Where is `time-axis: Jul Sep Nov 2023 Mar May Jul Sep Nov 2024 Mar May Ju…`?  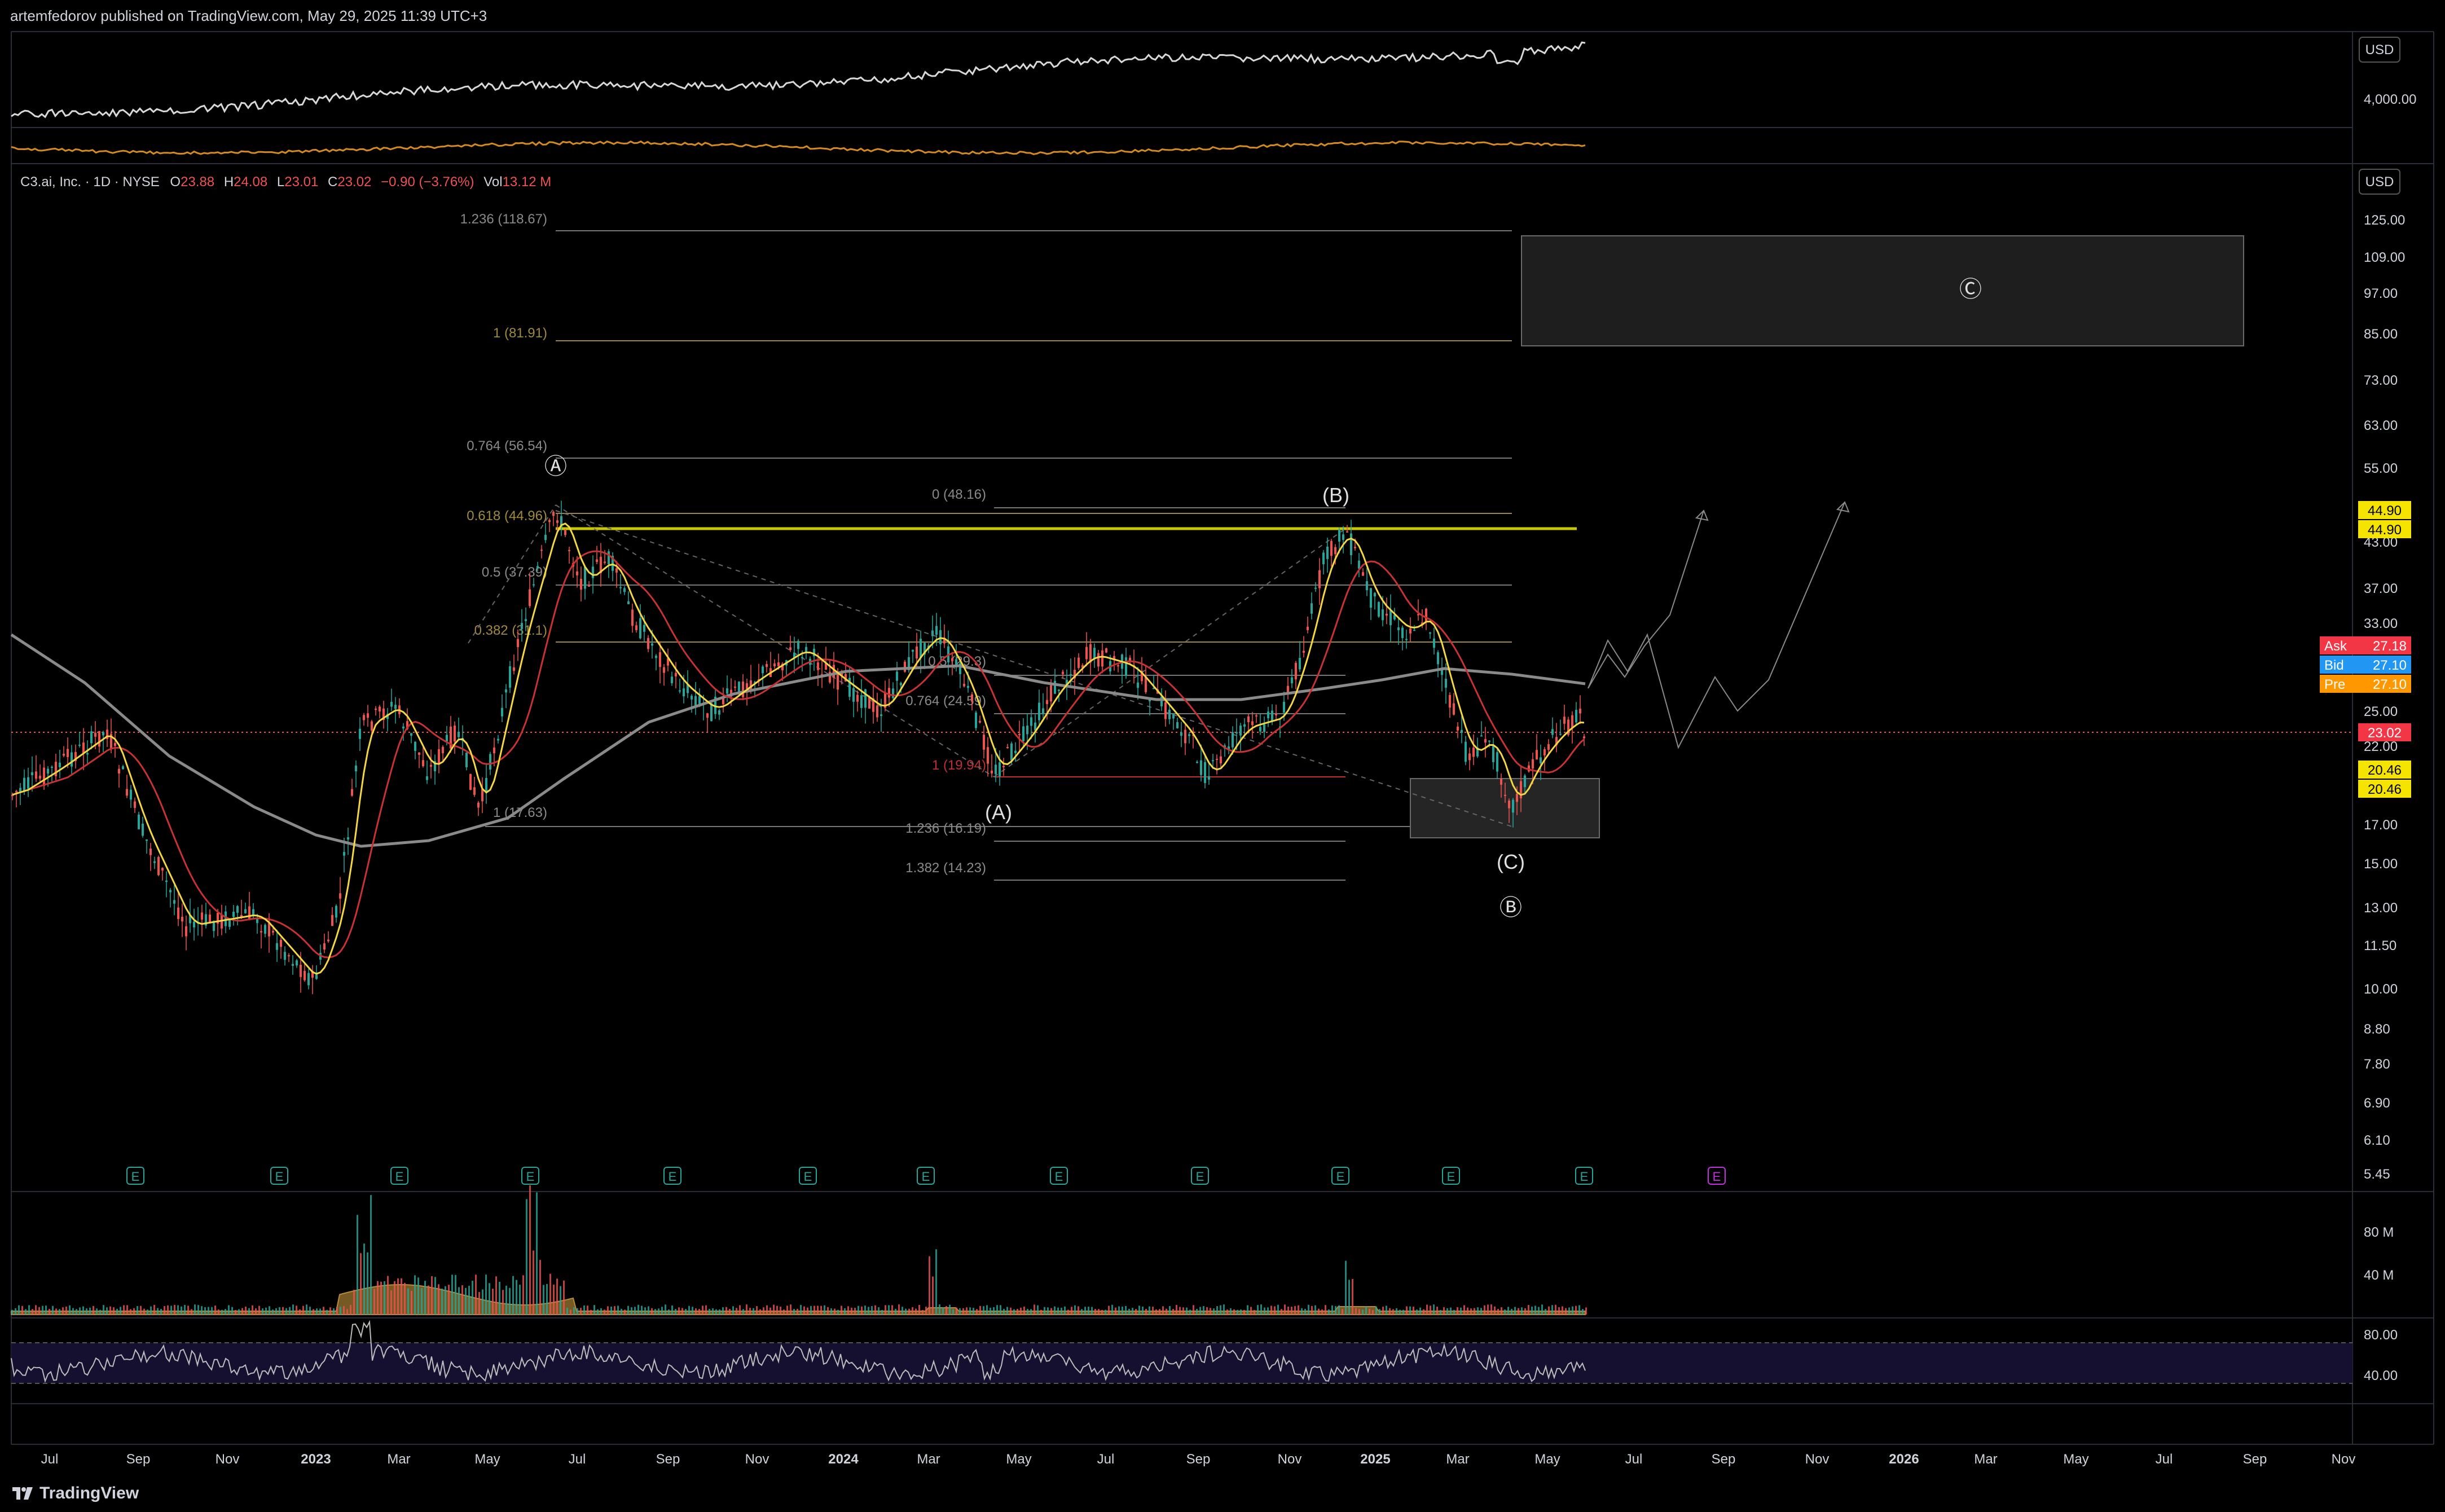 time-axis: Jul Sep Nov 2023 Mar May Jul Sep Nov 2024 Mar May Ju… is located at coordinates (1198, 1459).